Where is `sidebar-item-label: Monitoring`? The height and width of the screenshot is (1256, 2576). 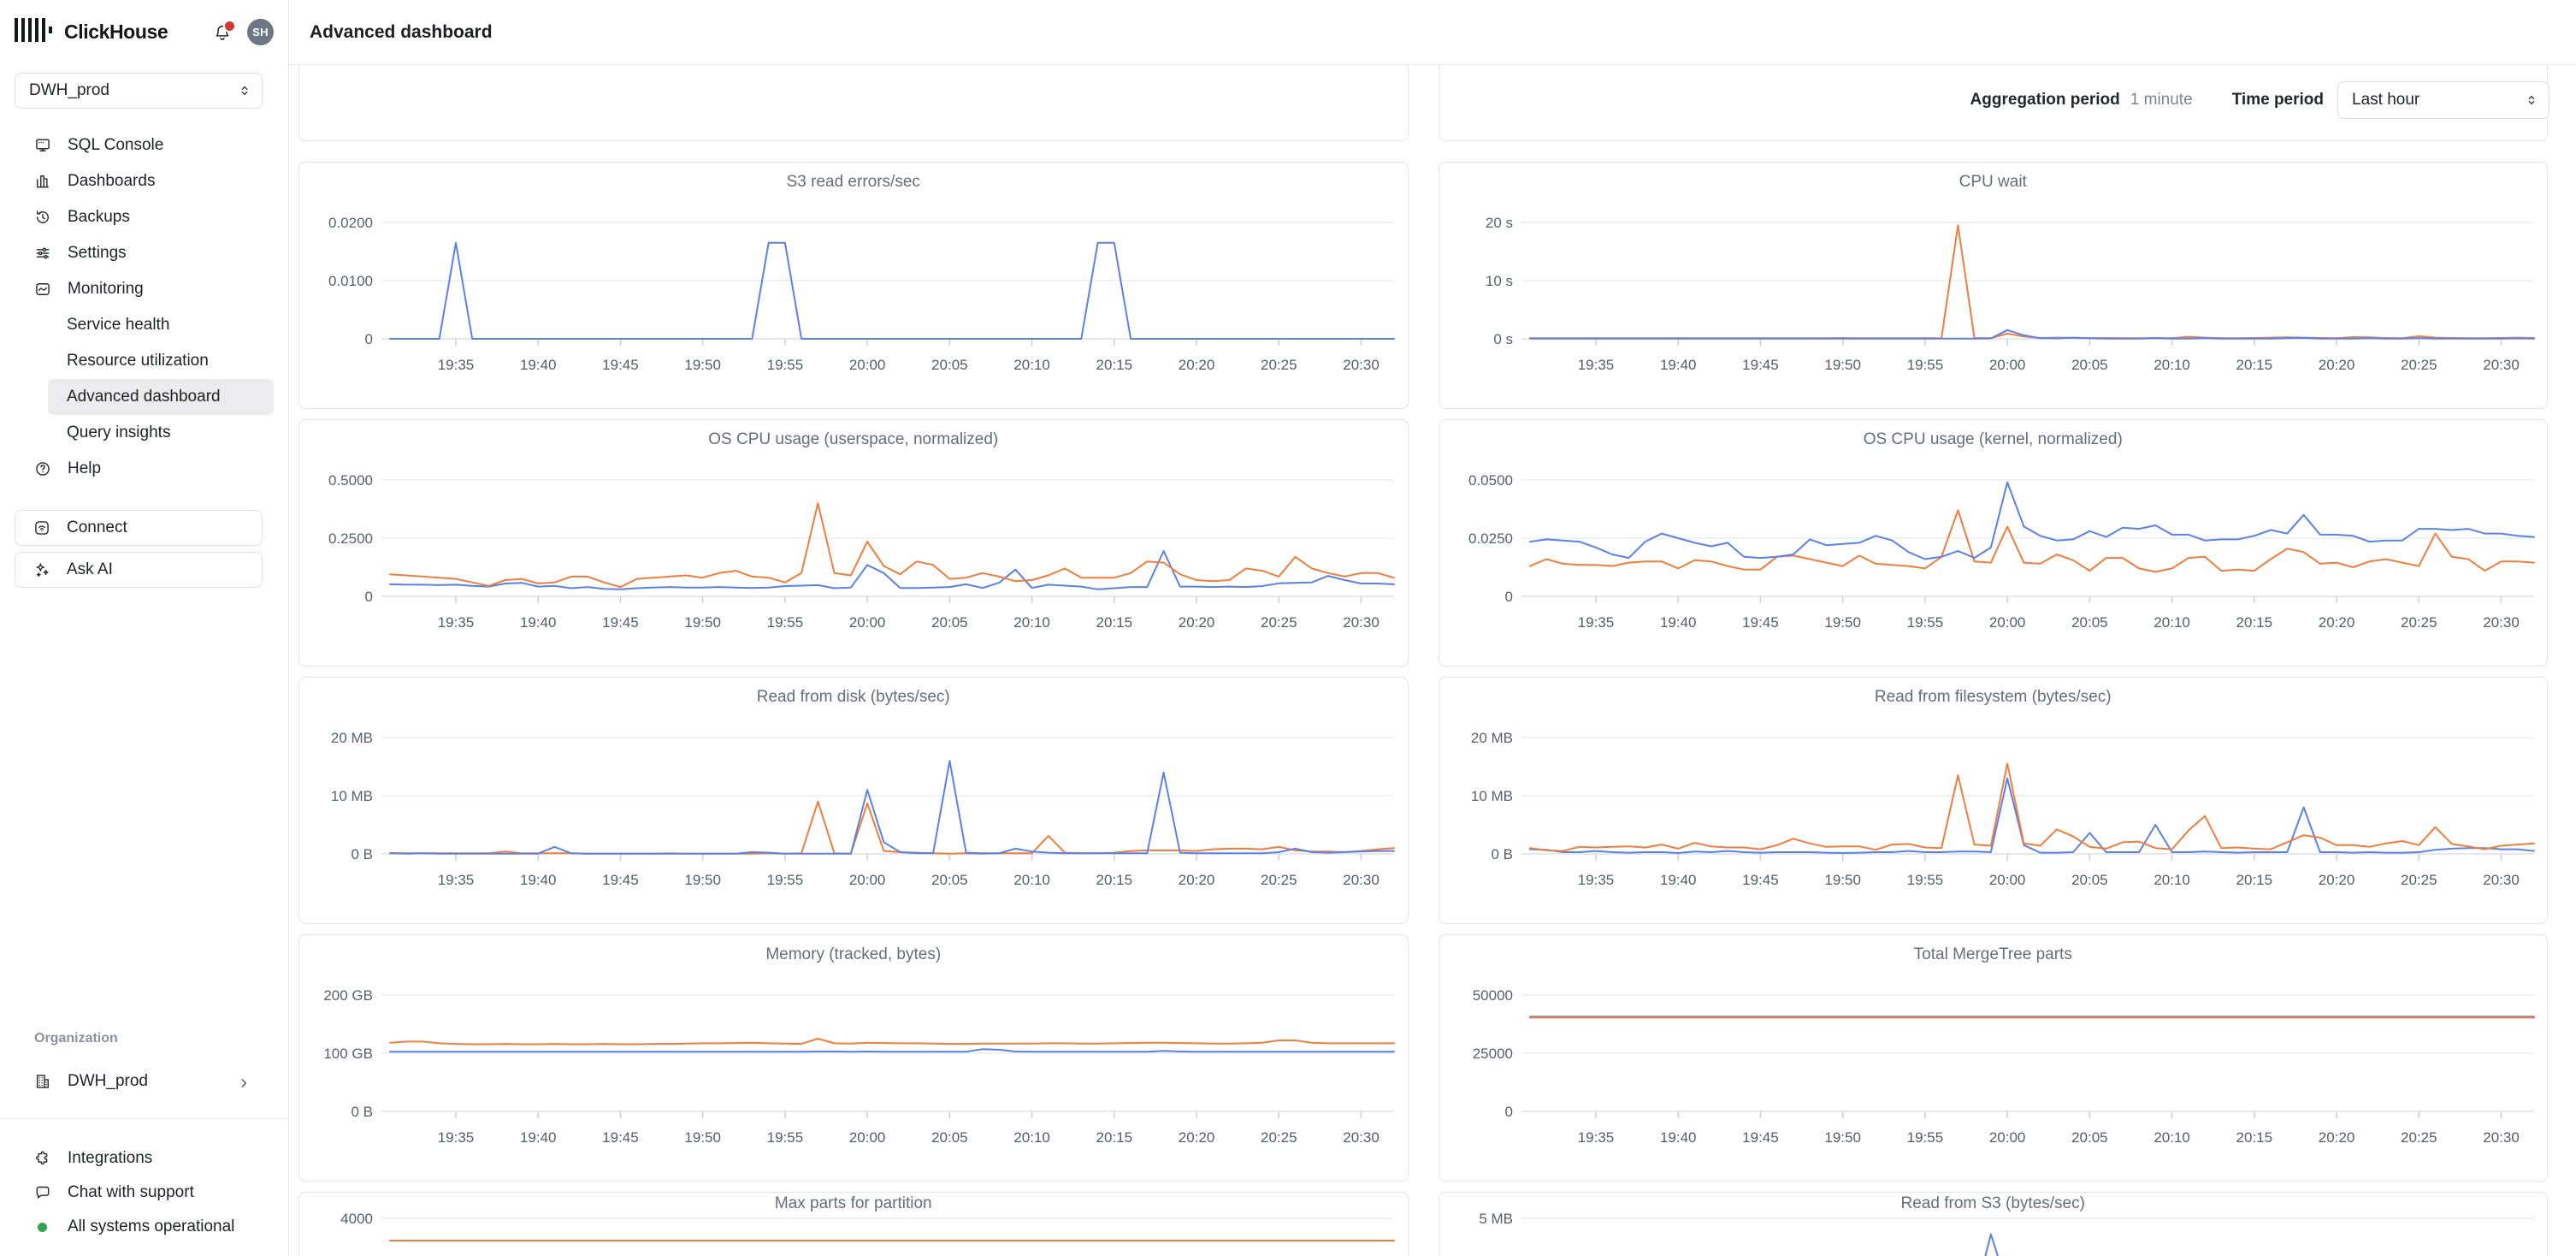
sidebar-item-label: Monitoring is located at coordinates (106, 289).